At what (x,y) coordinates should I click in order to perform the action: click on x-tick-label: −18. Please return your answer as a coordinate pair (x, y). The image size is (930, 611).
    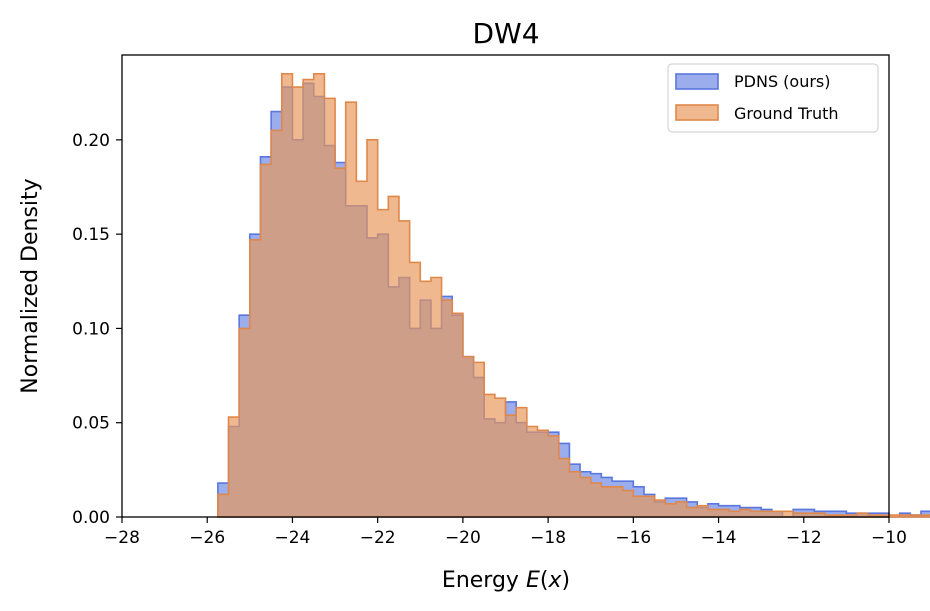
    Looking at the image, I should click on (548, 538).